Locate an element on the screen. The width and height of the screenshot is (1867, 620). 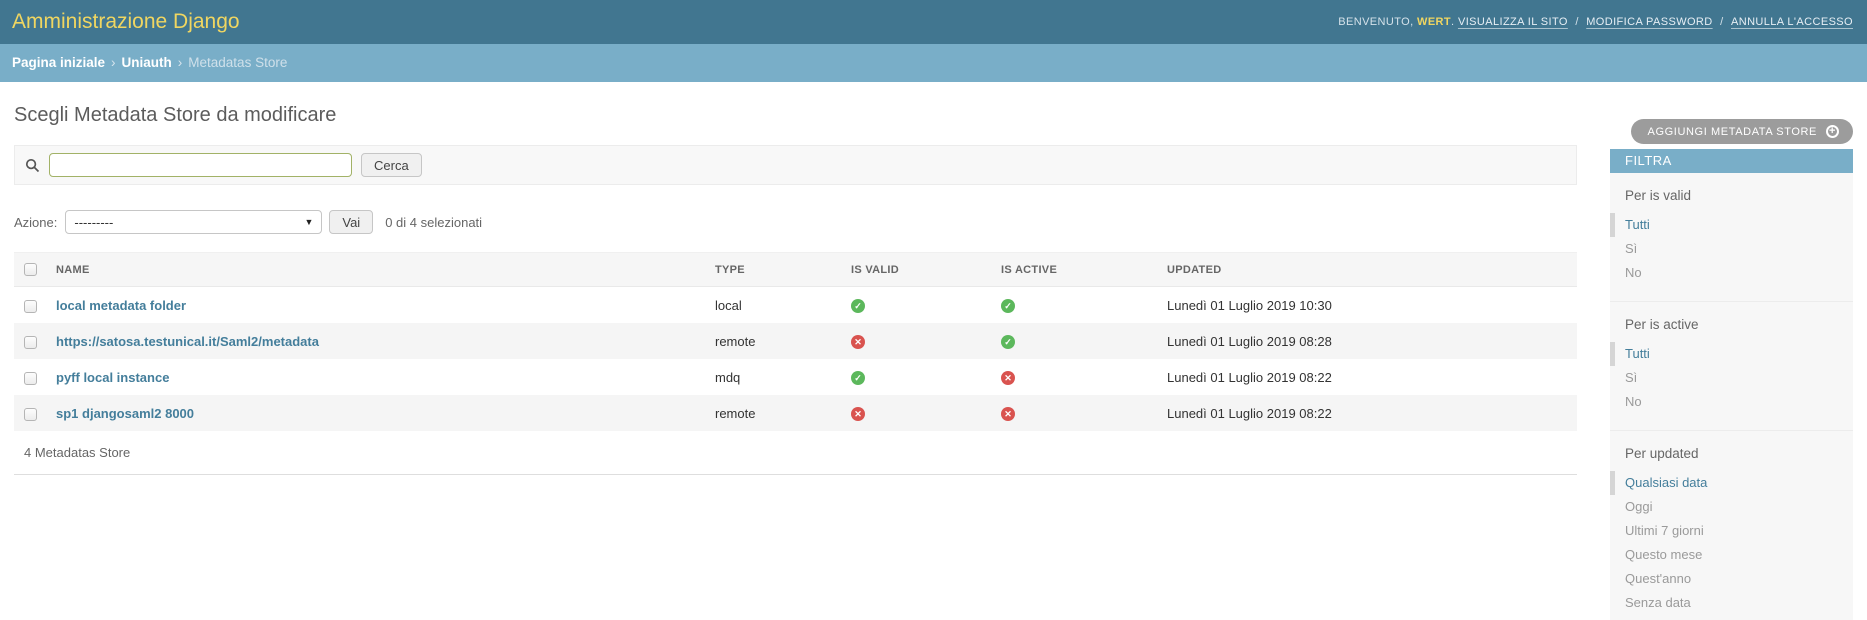
username: WERT is located at coordinates (1434, 22).